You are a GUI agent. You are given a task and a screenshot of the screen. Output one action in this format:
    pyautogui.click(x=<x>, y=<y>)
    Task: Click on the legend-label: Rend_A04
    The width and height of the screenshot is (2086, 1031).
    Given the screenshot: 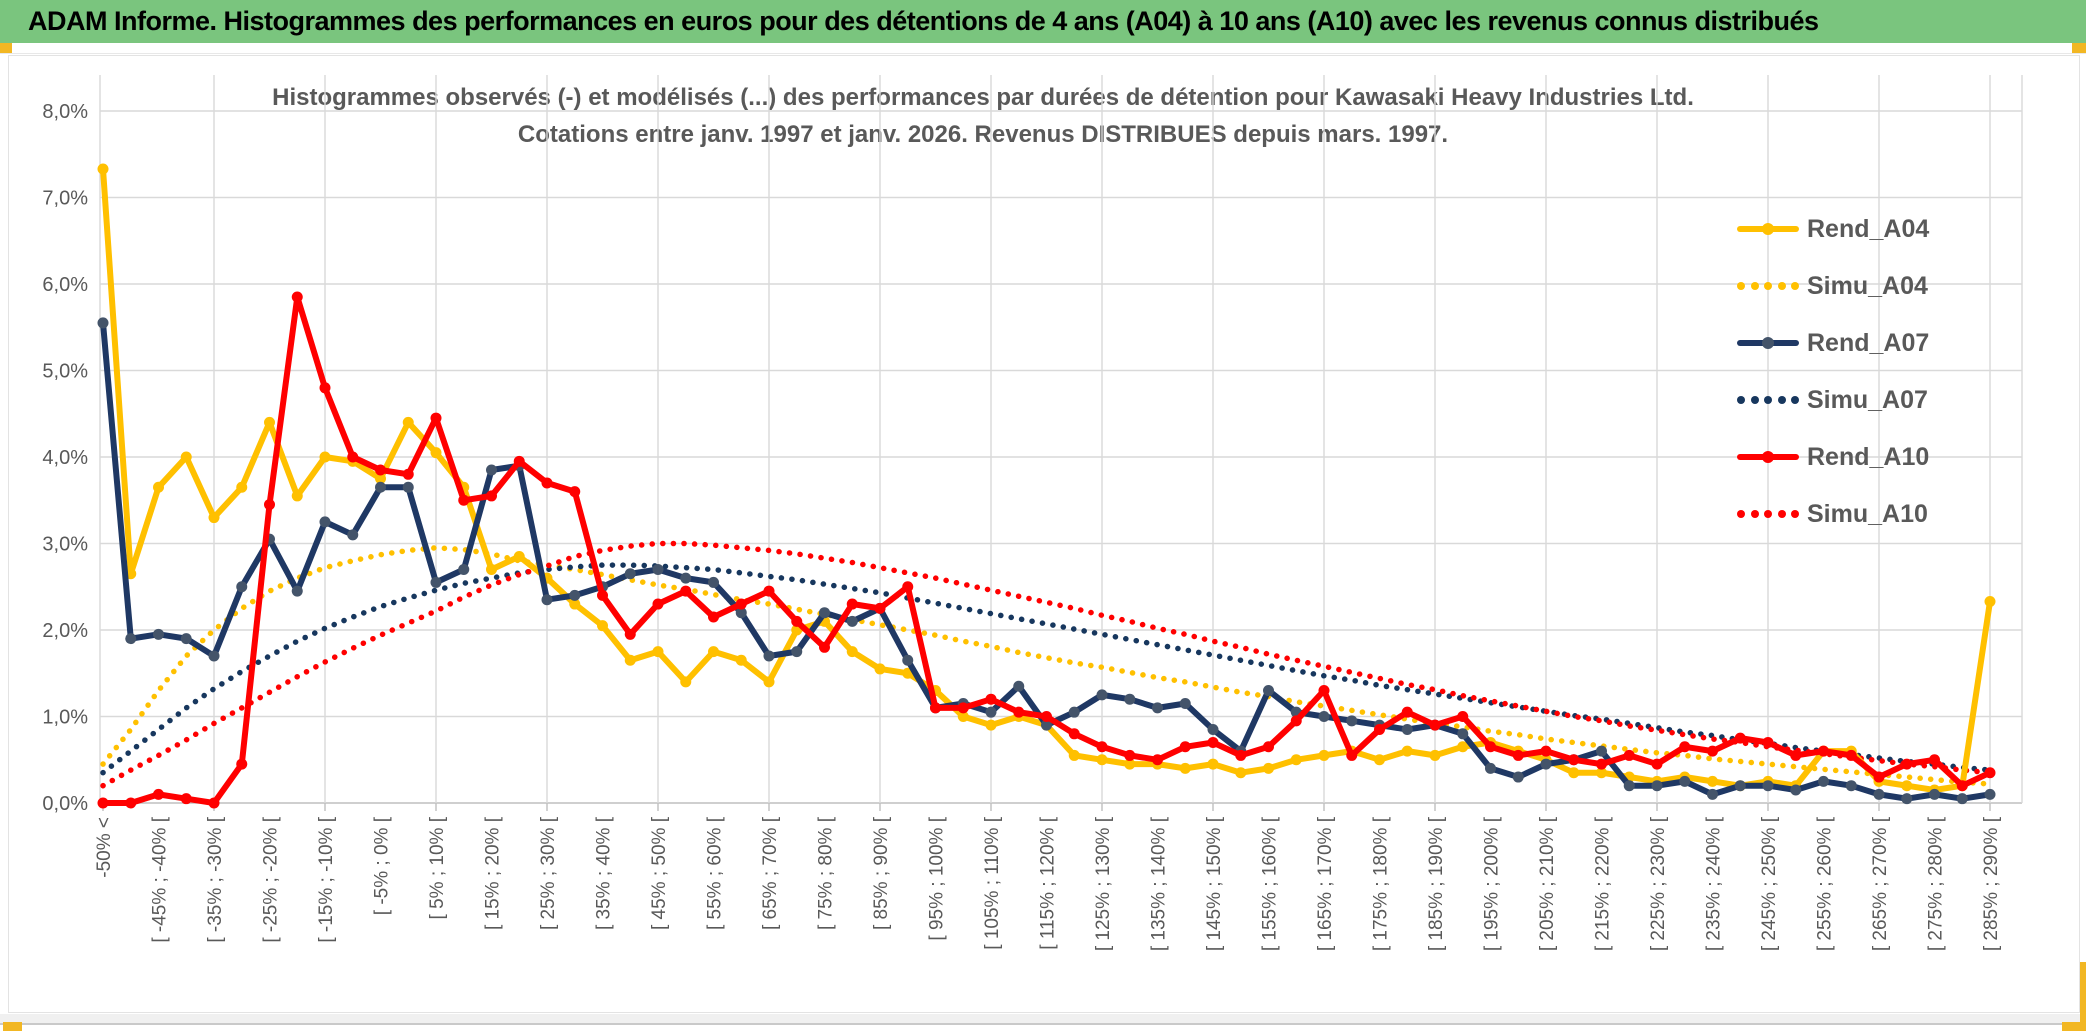 What is the action you would take?
    pyautogui.click(x=1868, y=228)
    